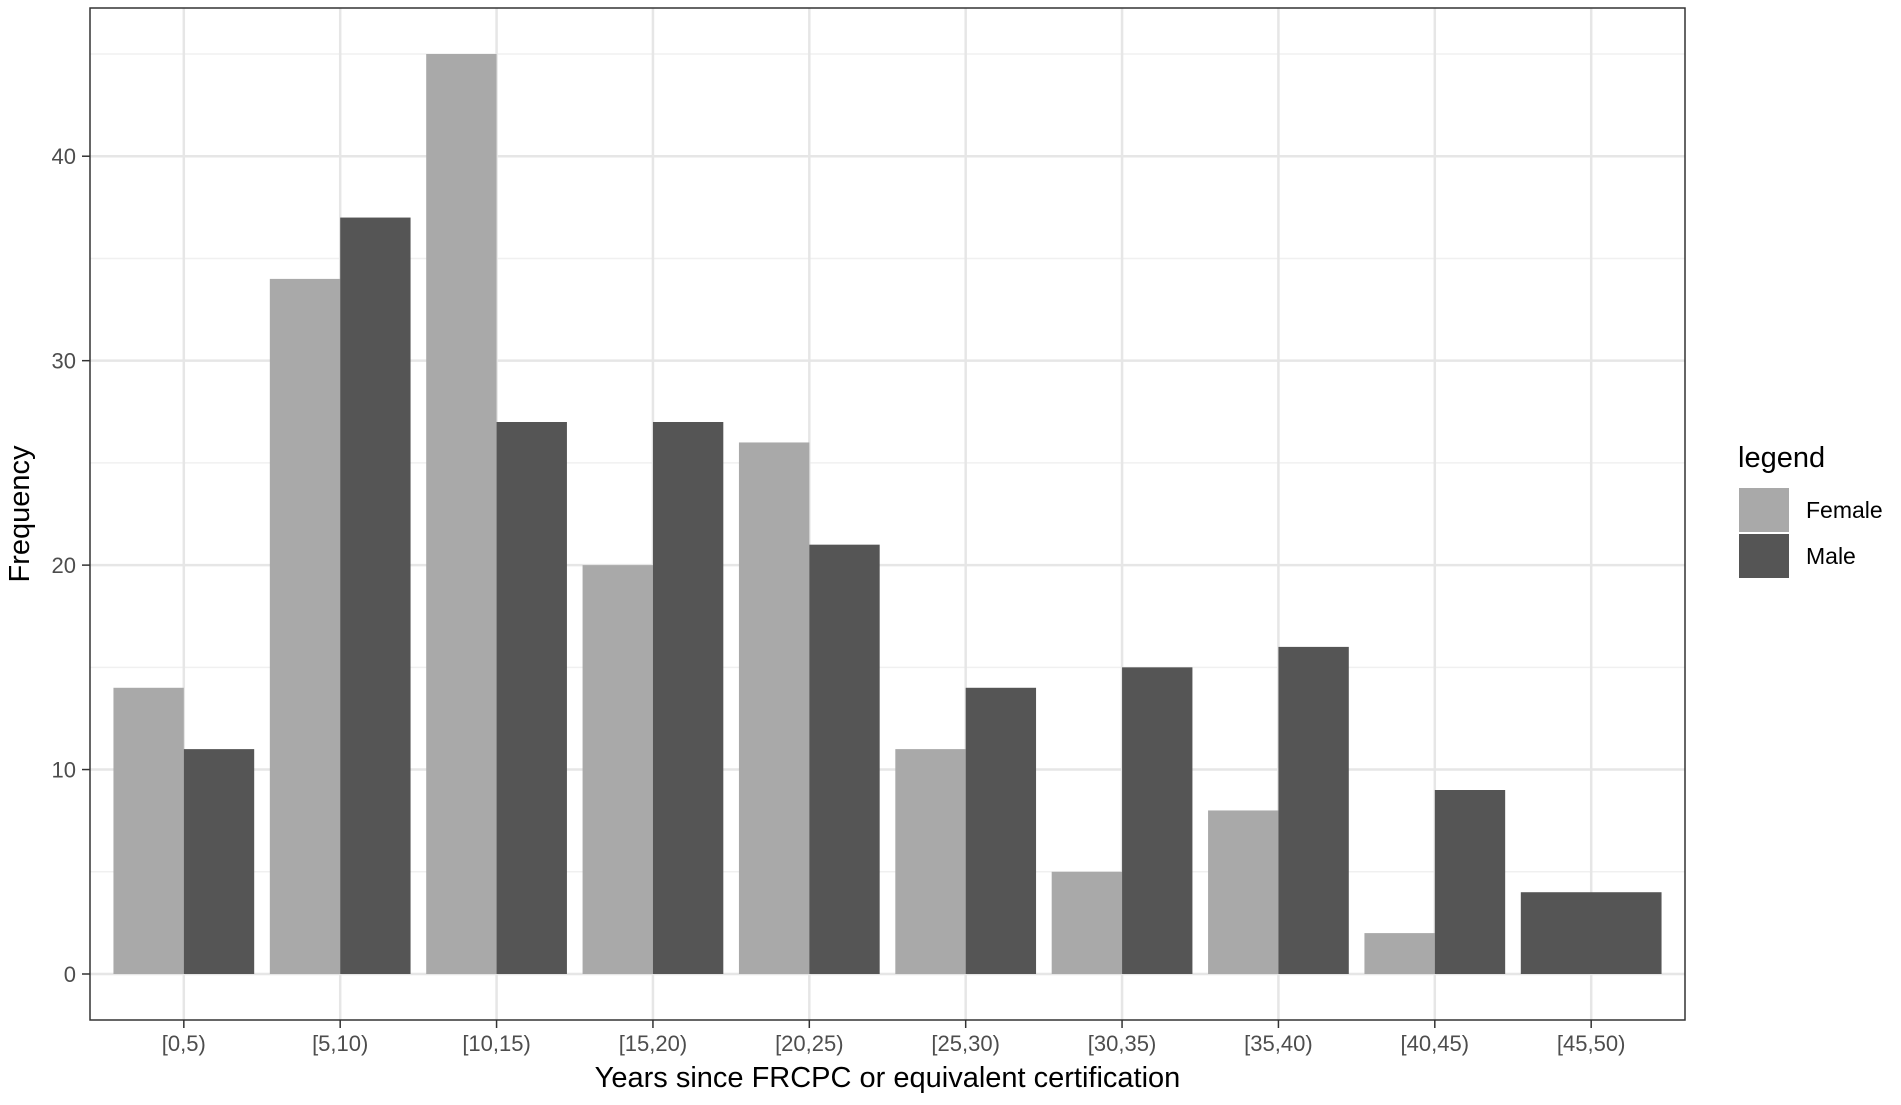 The image size is (1901, 1105). I want to click on y-axis-title: Frequency, so click(20, 514).